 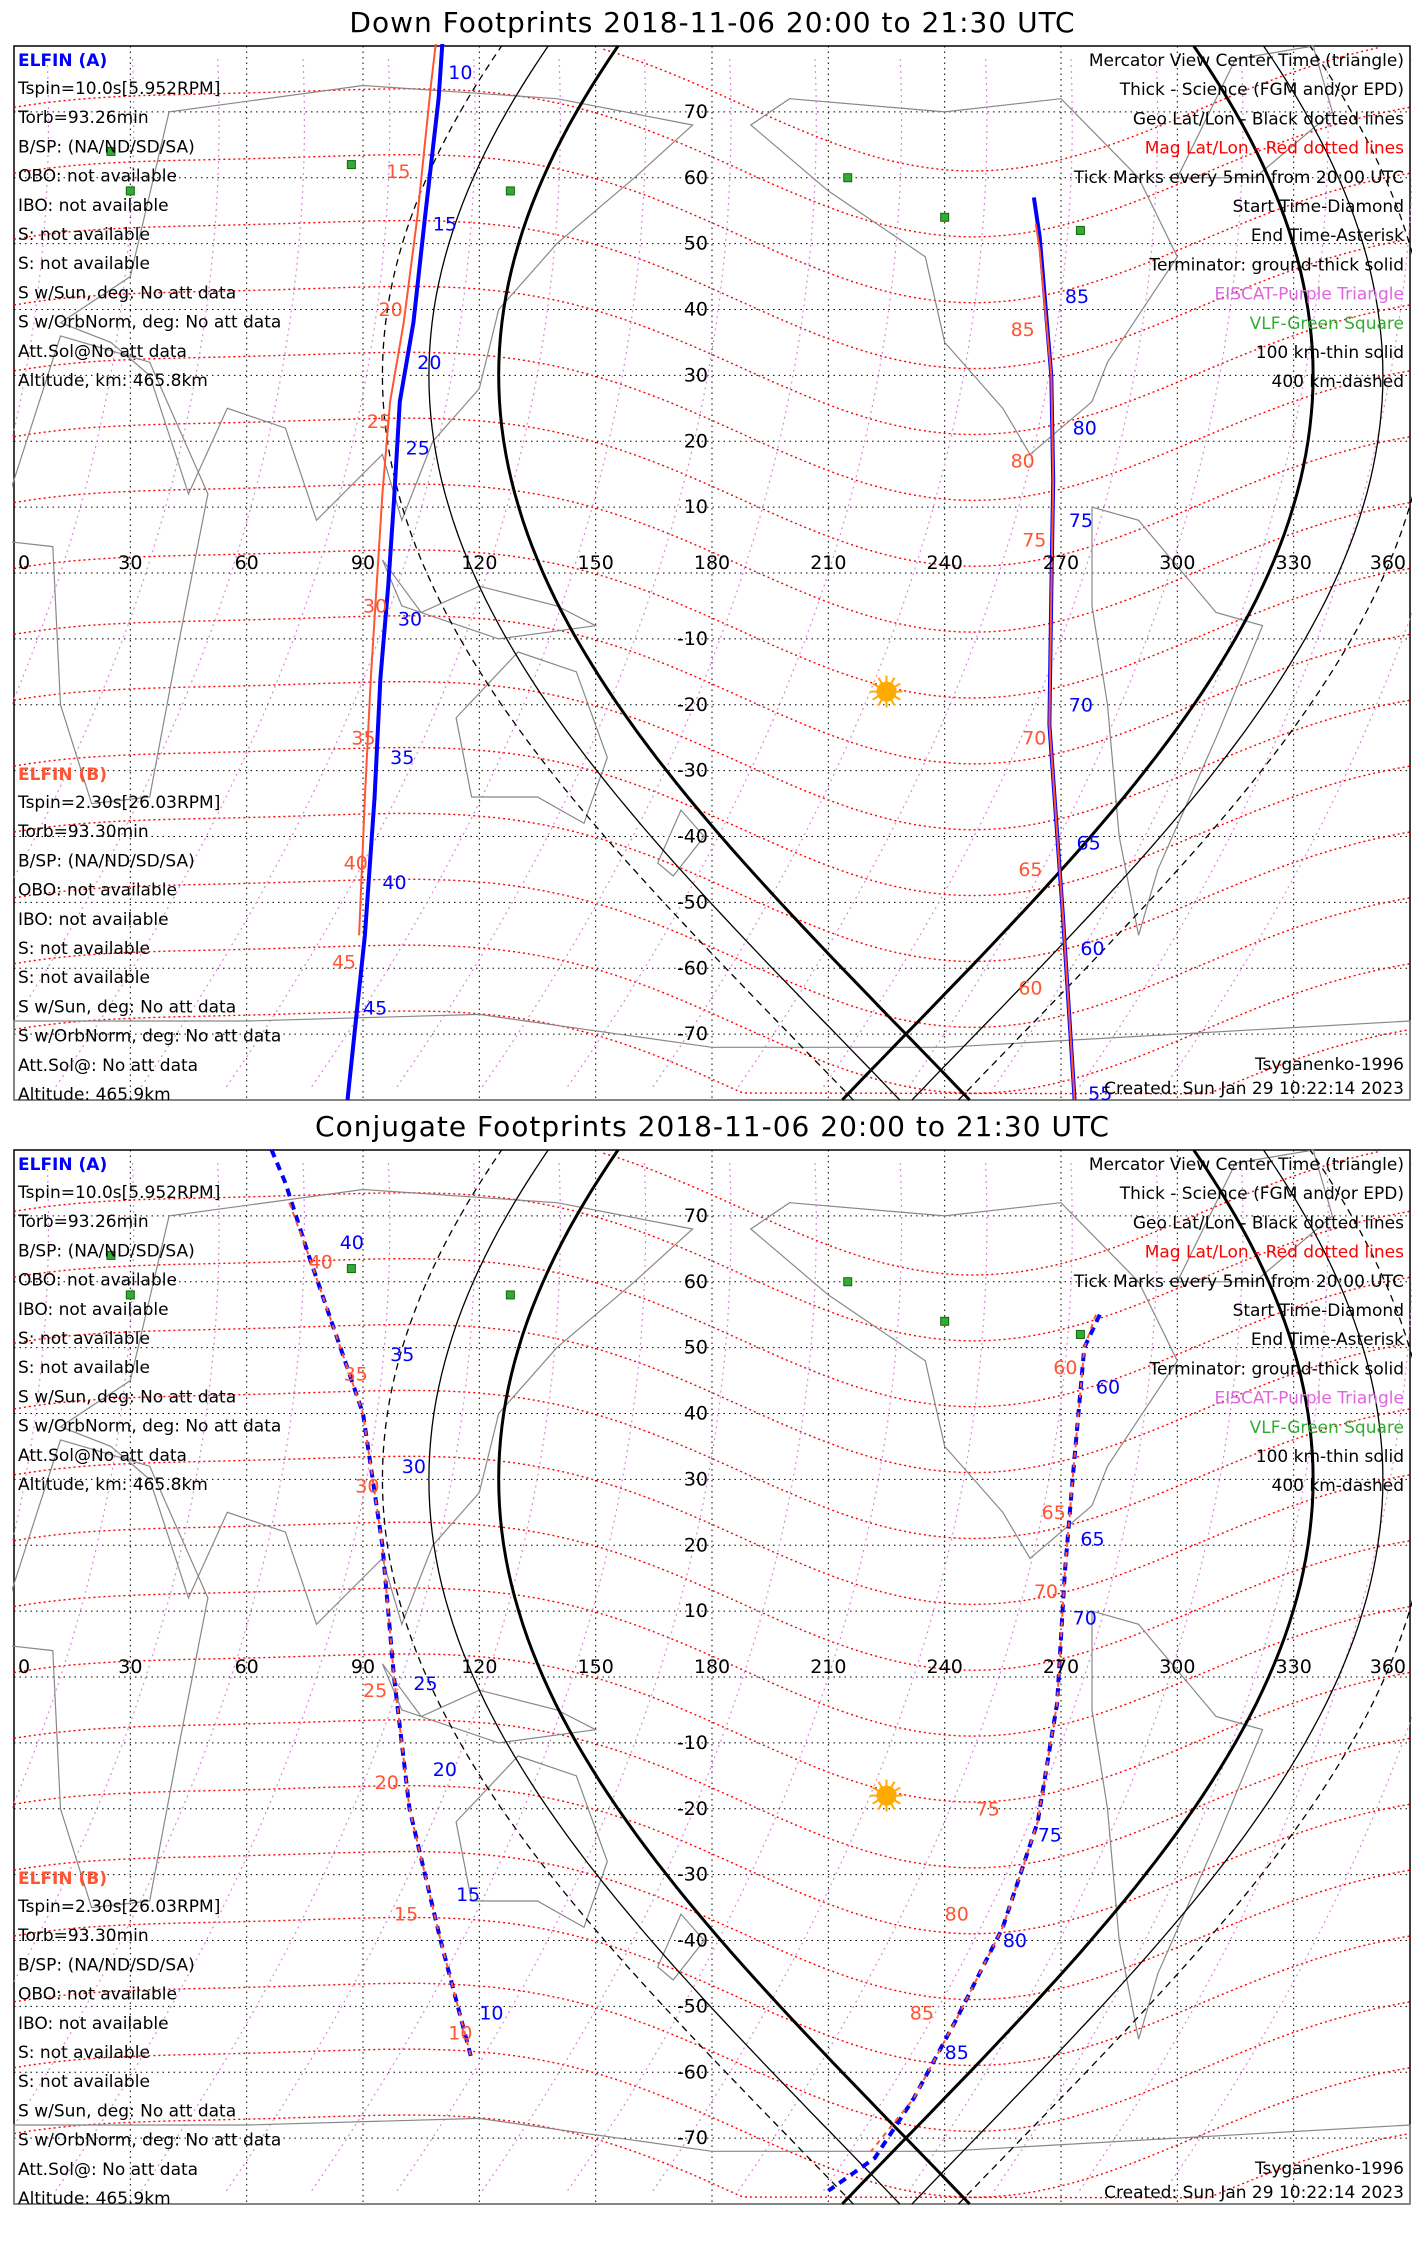 What do you see at coordinates (460, 2033) in the screenshot?
I see `elfin-b-tick-label: 10` at bounding box center [460, 2033].